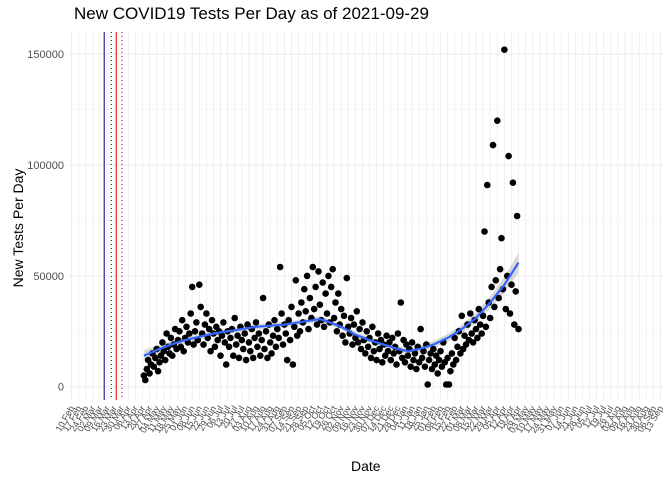  What do you see at coordinates (366, 466) in the screenshot?
I see `x-axis-label: Date` at bounding box center [366, 466].